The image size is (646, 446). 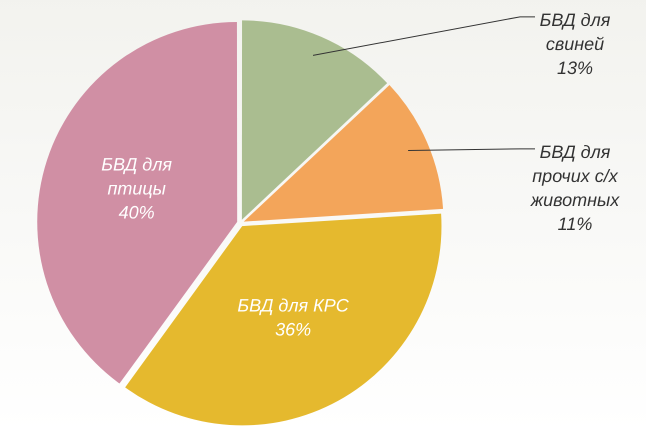 I want to click on slice-label: БВД для свиней, so click(x=575, y=32).